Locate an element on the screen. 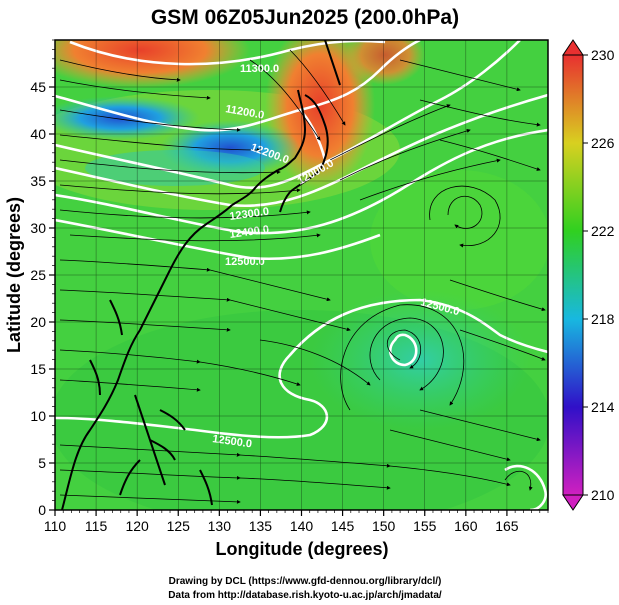 This screenshot has height=605, width=619. x-tick-label: 125 is located at coordinates (179, 526).